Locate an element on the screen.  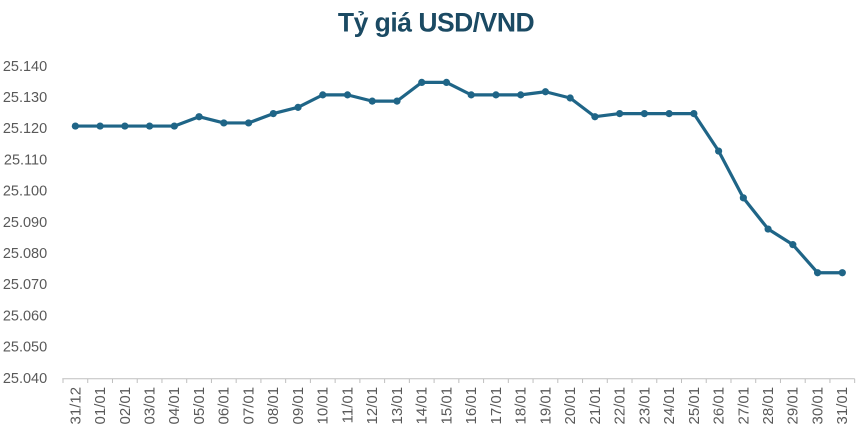
svg-text: 06/01 is located at coordinates (224, 406).